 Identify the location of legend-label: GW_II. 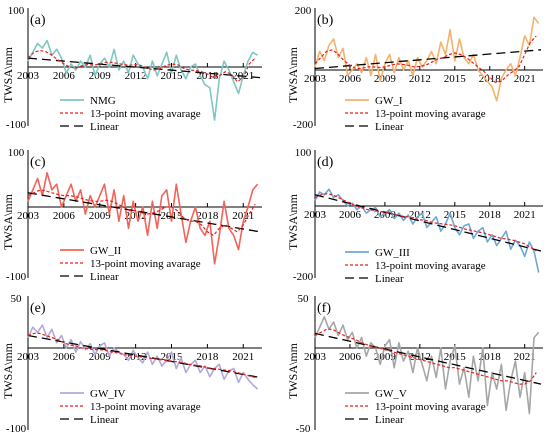
(105, 251).